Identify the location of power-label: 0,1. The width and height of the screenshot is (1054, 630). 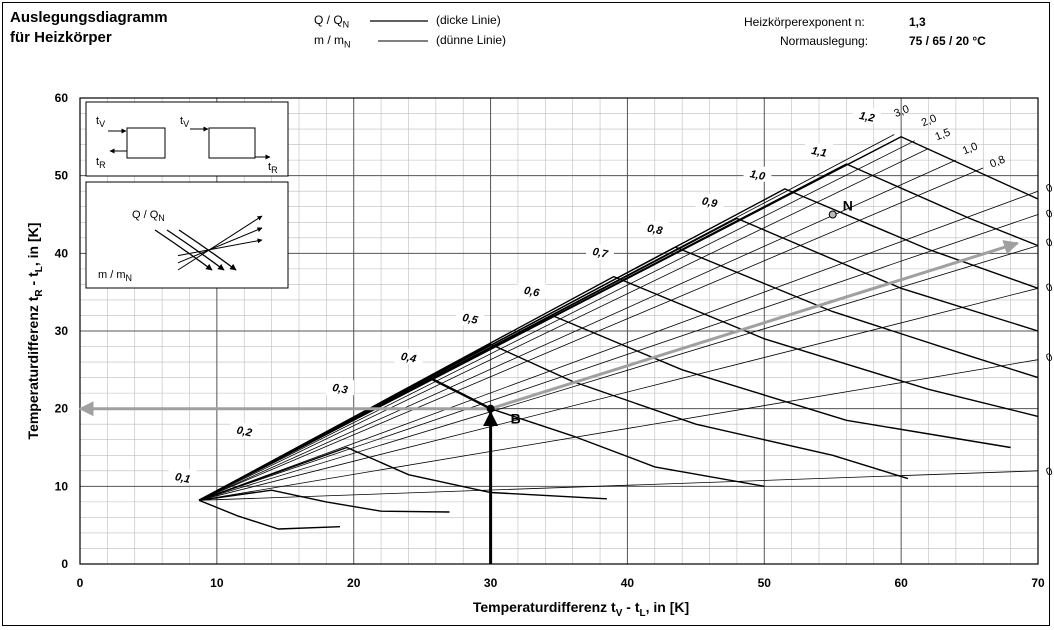
(182, 478).